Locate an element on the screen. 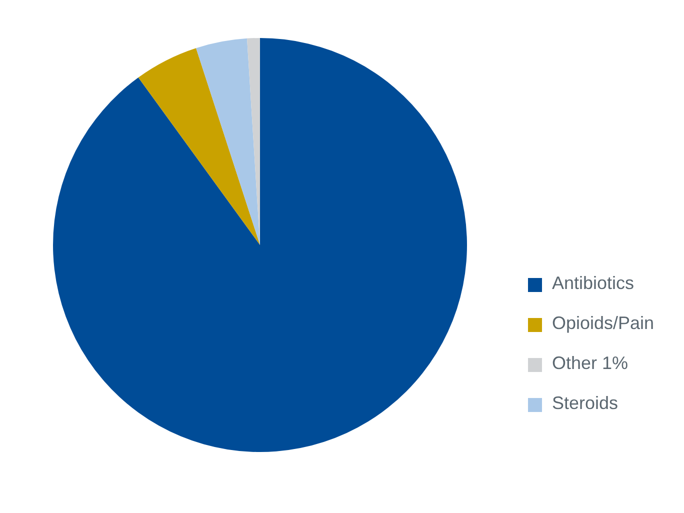 The image size is (684, 513). legend-label: Steroids is located at coordinates (585, 403).